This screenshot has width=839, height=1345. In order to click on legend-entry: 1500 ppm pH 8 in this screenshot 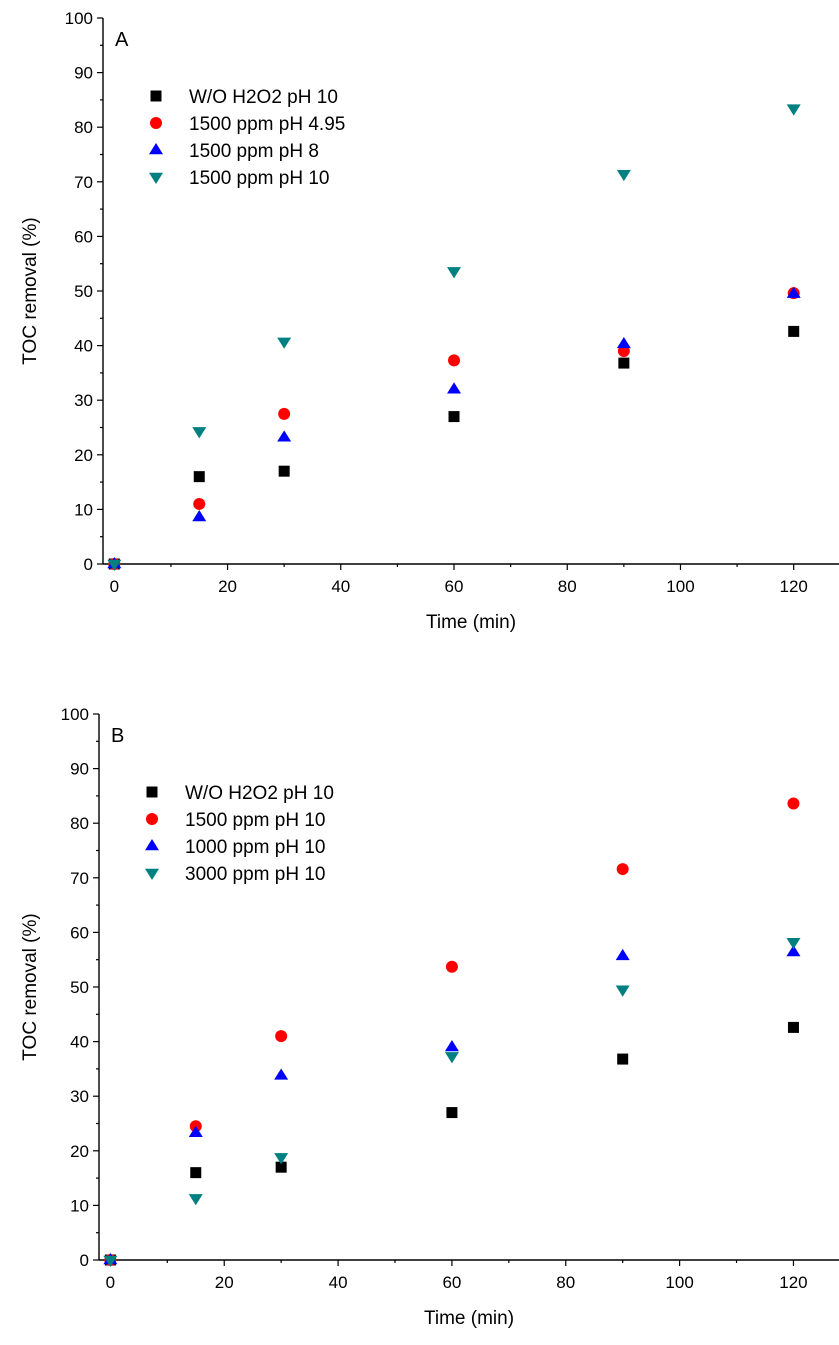, I will do `click(254, 151)`.